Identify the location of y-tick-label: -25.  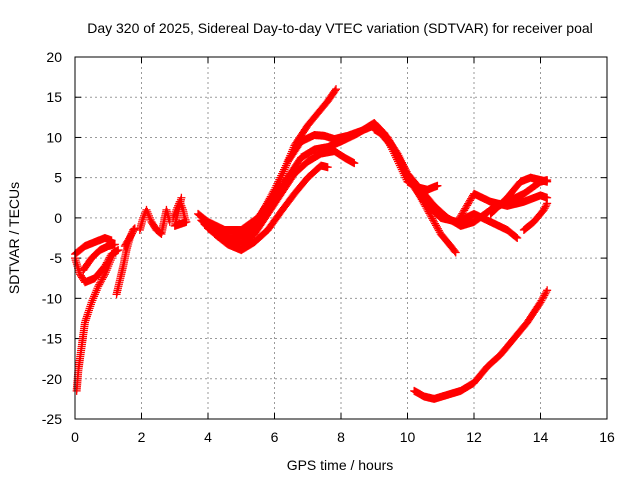
(52, 419).